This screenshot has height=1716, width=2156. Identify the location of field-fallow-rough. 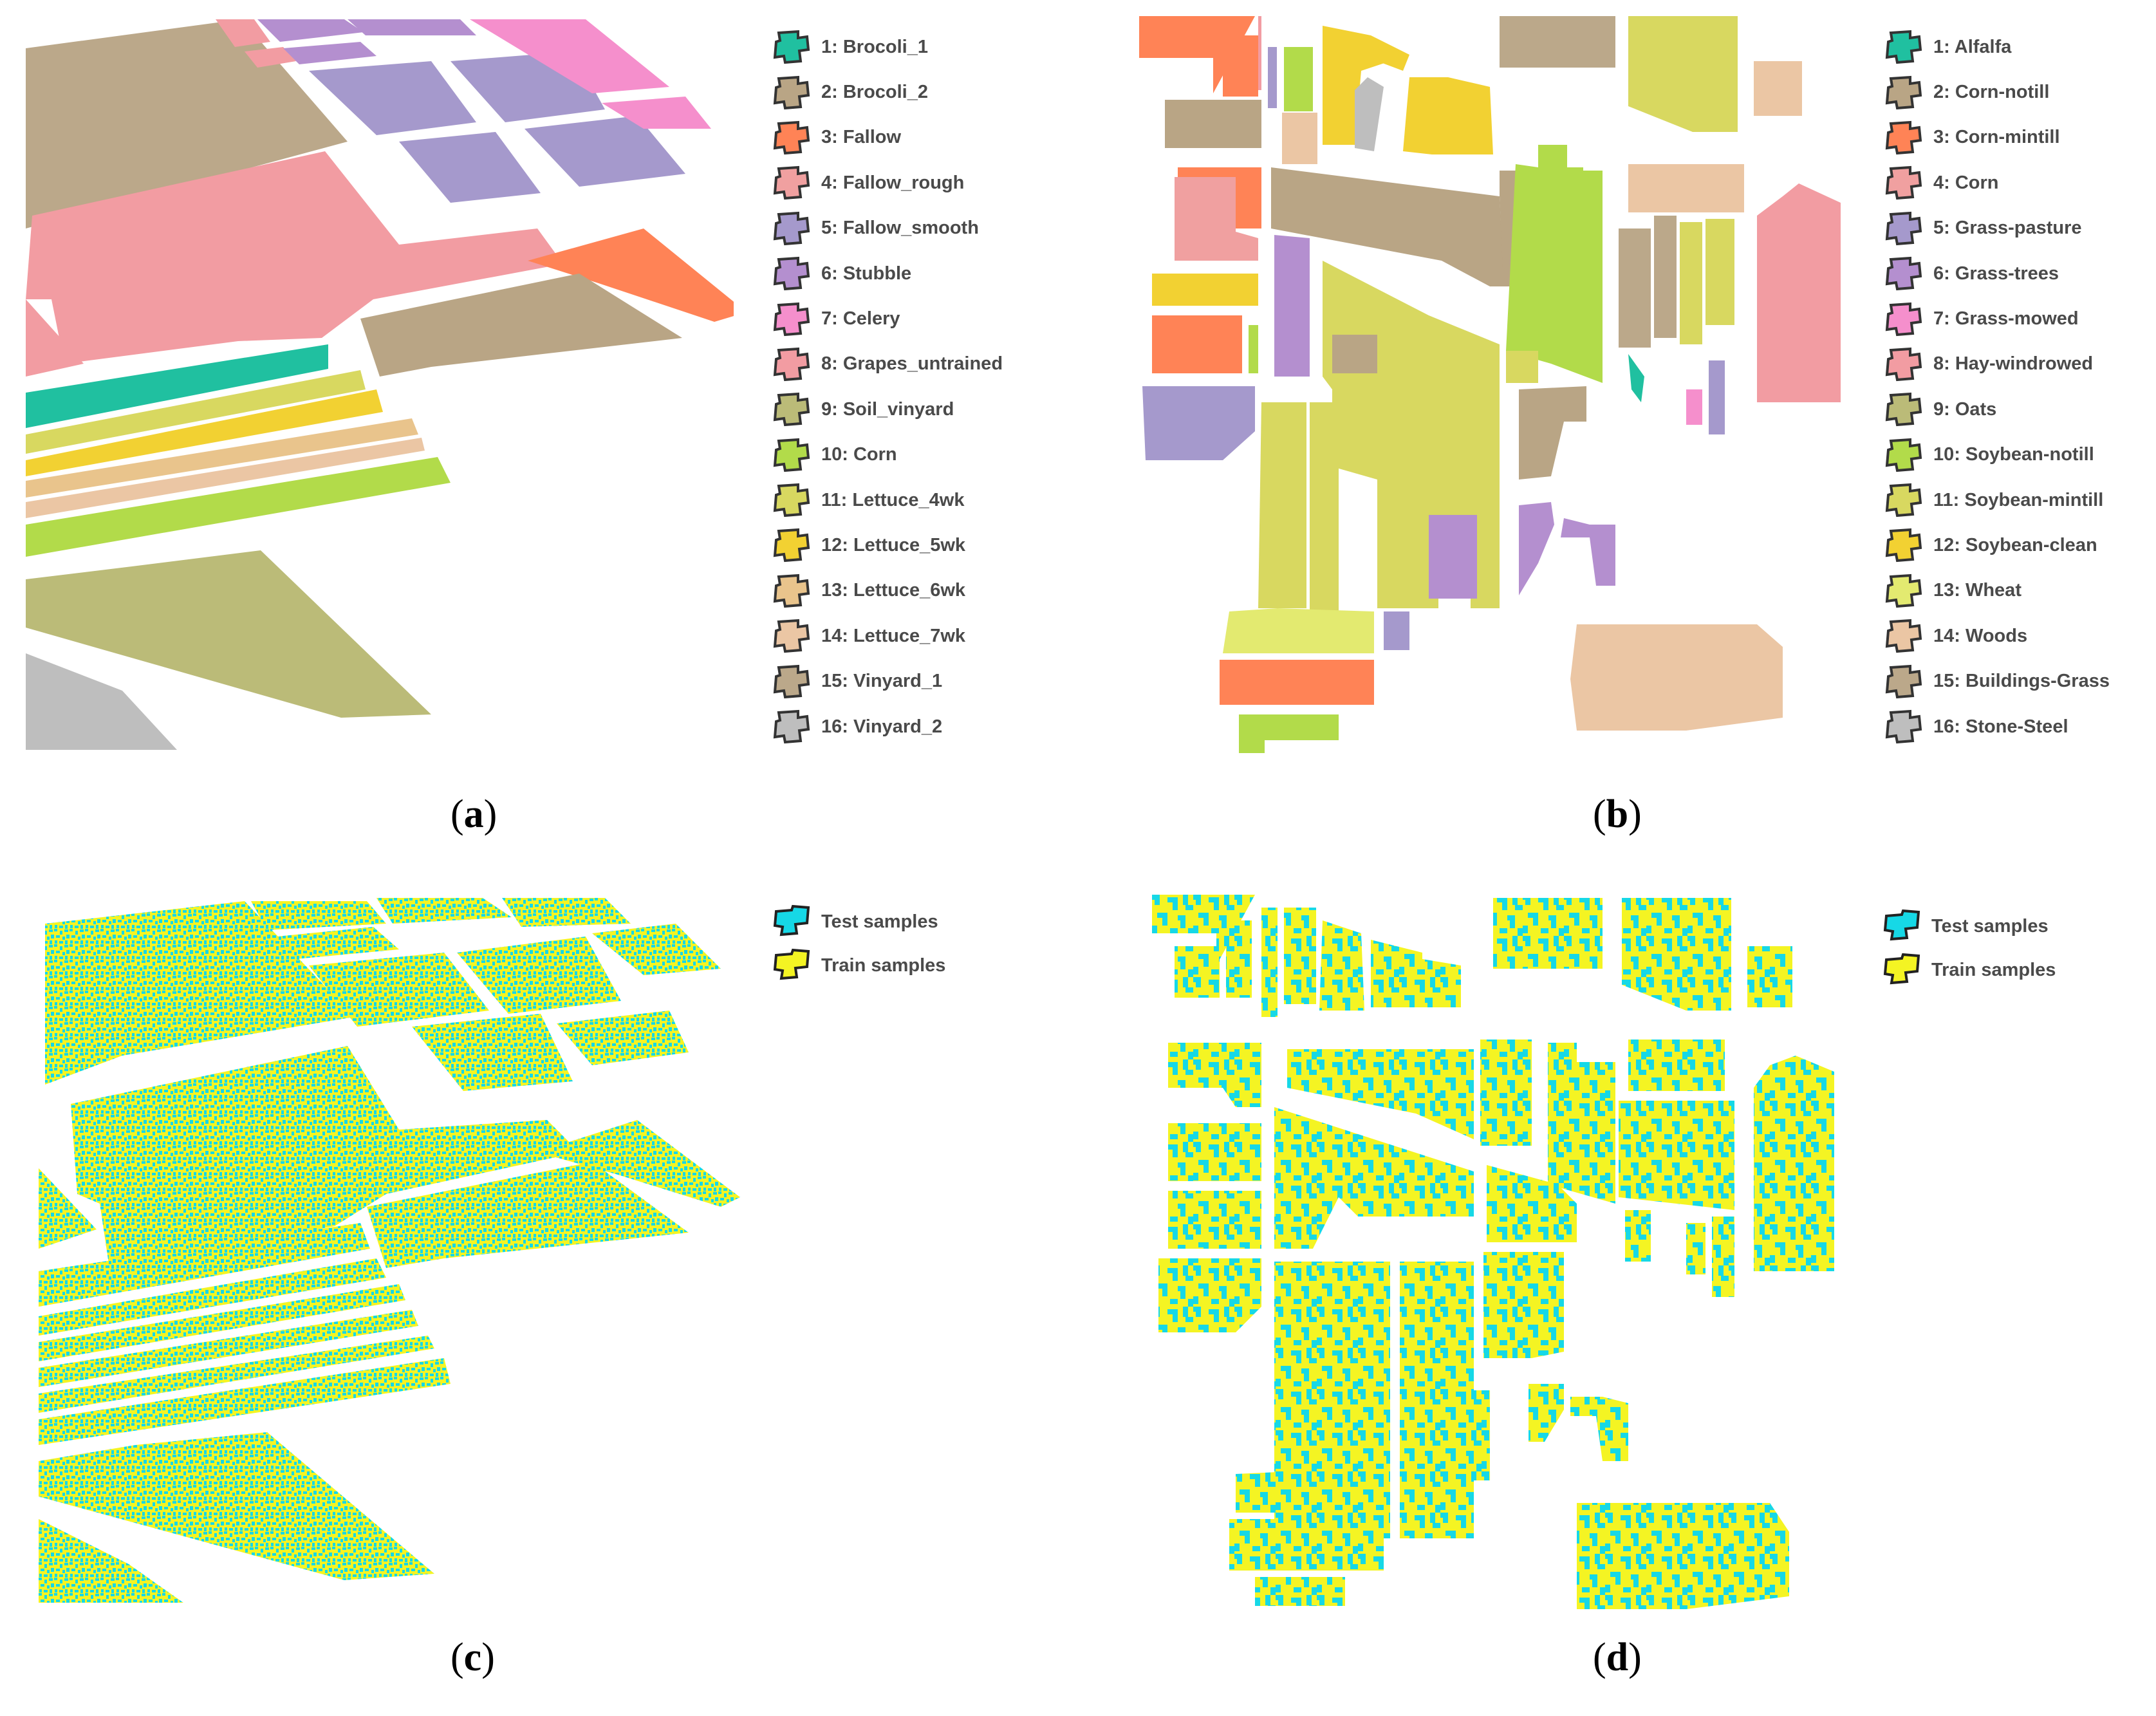
(187, 123).